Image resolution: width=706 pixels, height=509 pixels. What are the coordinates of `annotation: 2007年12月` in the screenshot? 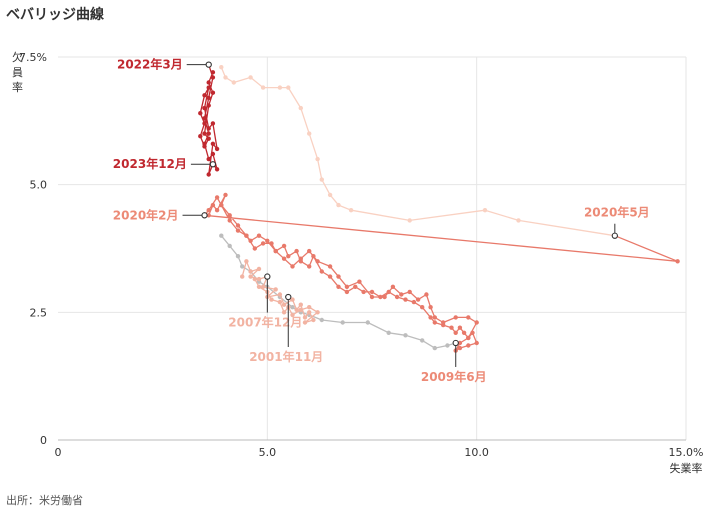 It's located at (265, 301).